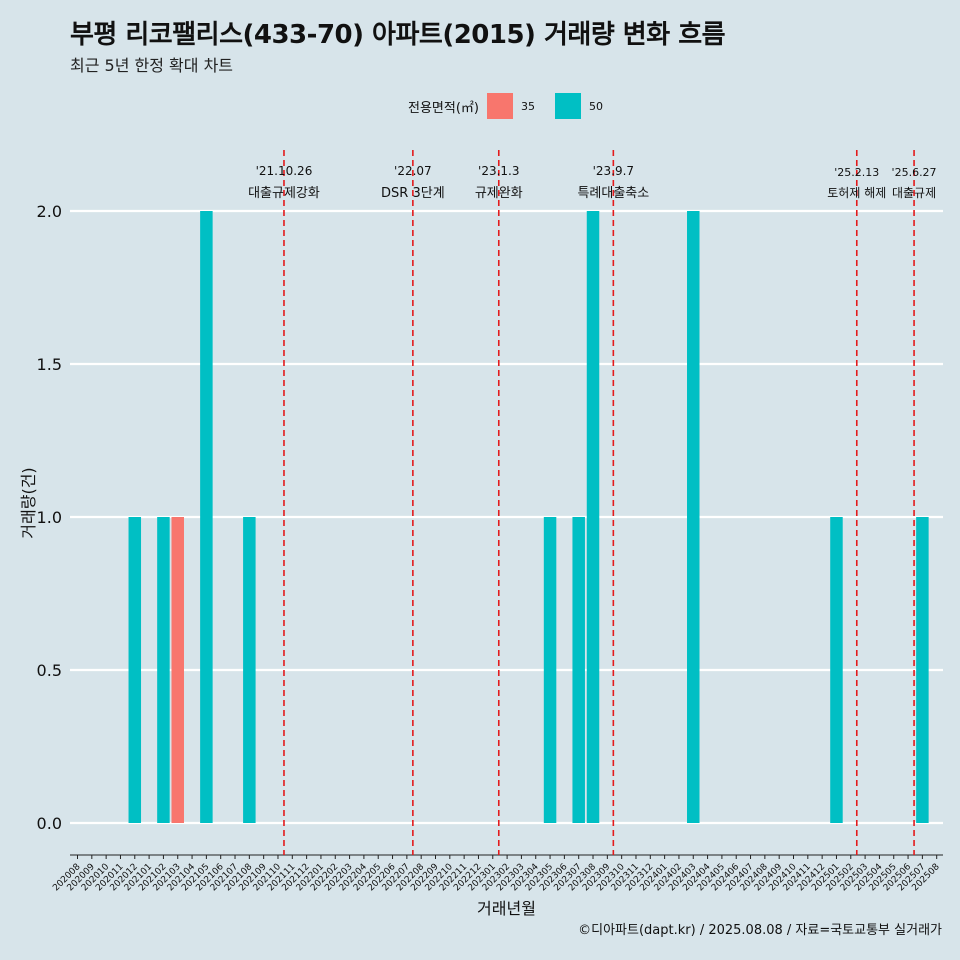  Describe the element at coordinates (914, 193) in the screenshot. I see `event-label: 대출규제` at that location.